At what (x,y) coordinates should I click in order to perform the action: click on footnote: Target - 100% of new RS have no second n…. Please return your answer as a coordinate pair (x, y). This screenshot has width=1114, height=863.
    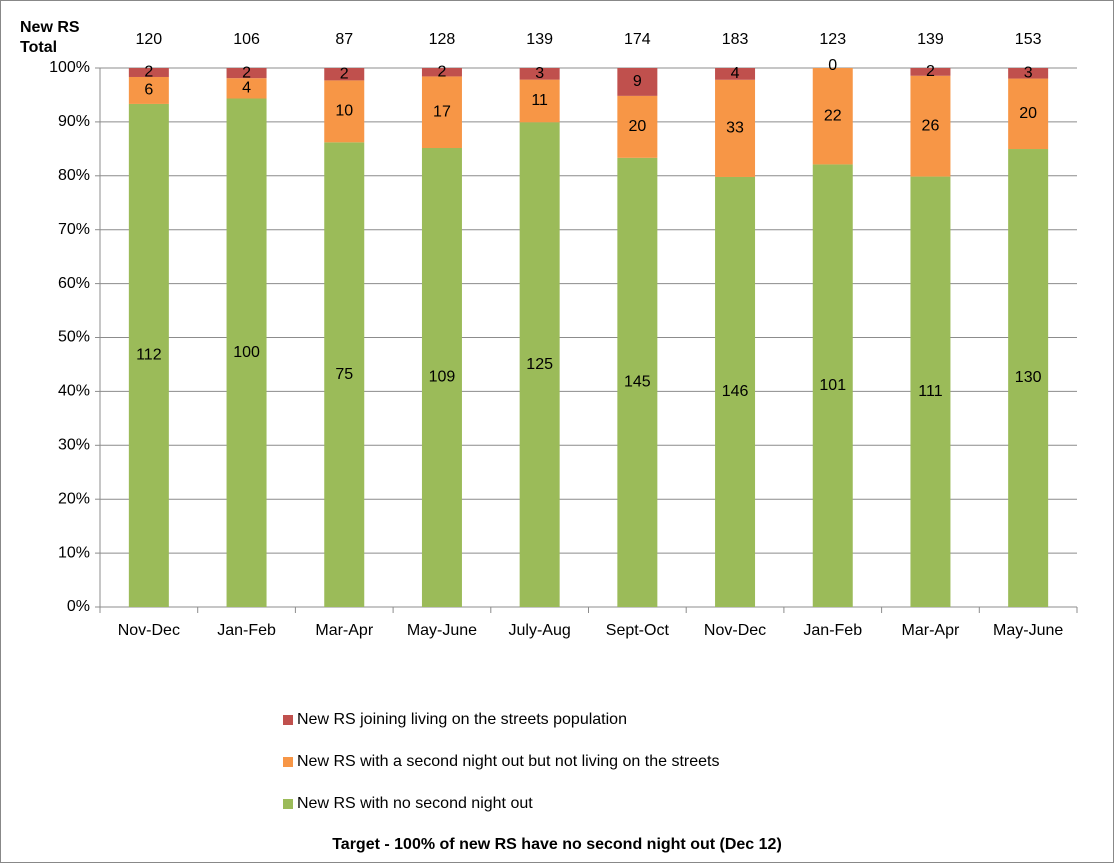
    Looking at the image, I should click on (557, 844).